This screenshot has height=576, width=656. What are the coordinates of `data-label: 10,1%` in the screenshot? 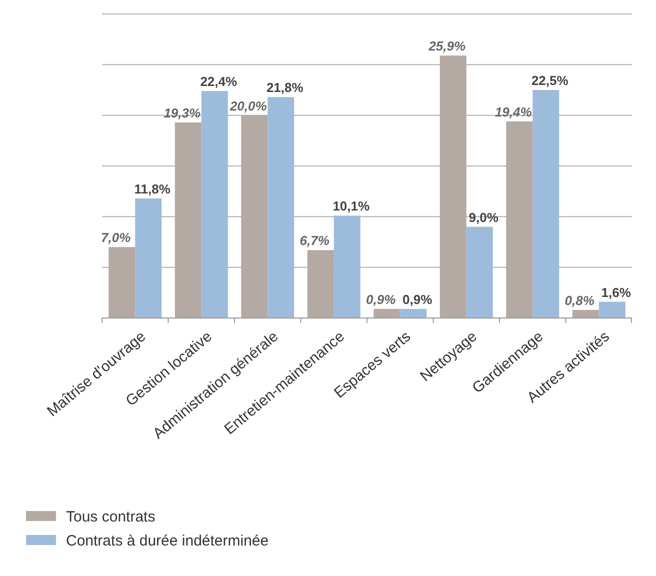 It's located at (351, 206).